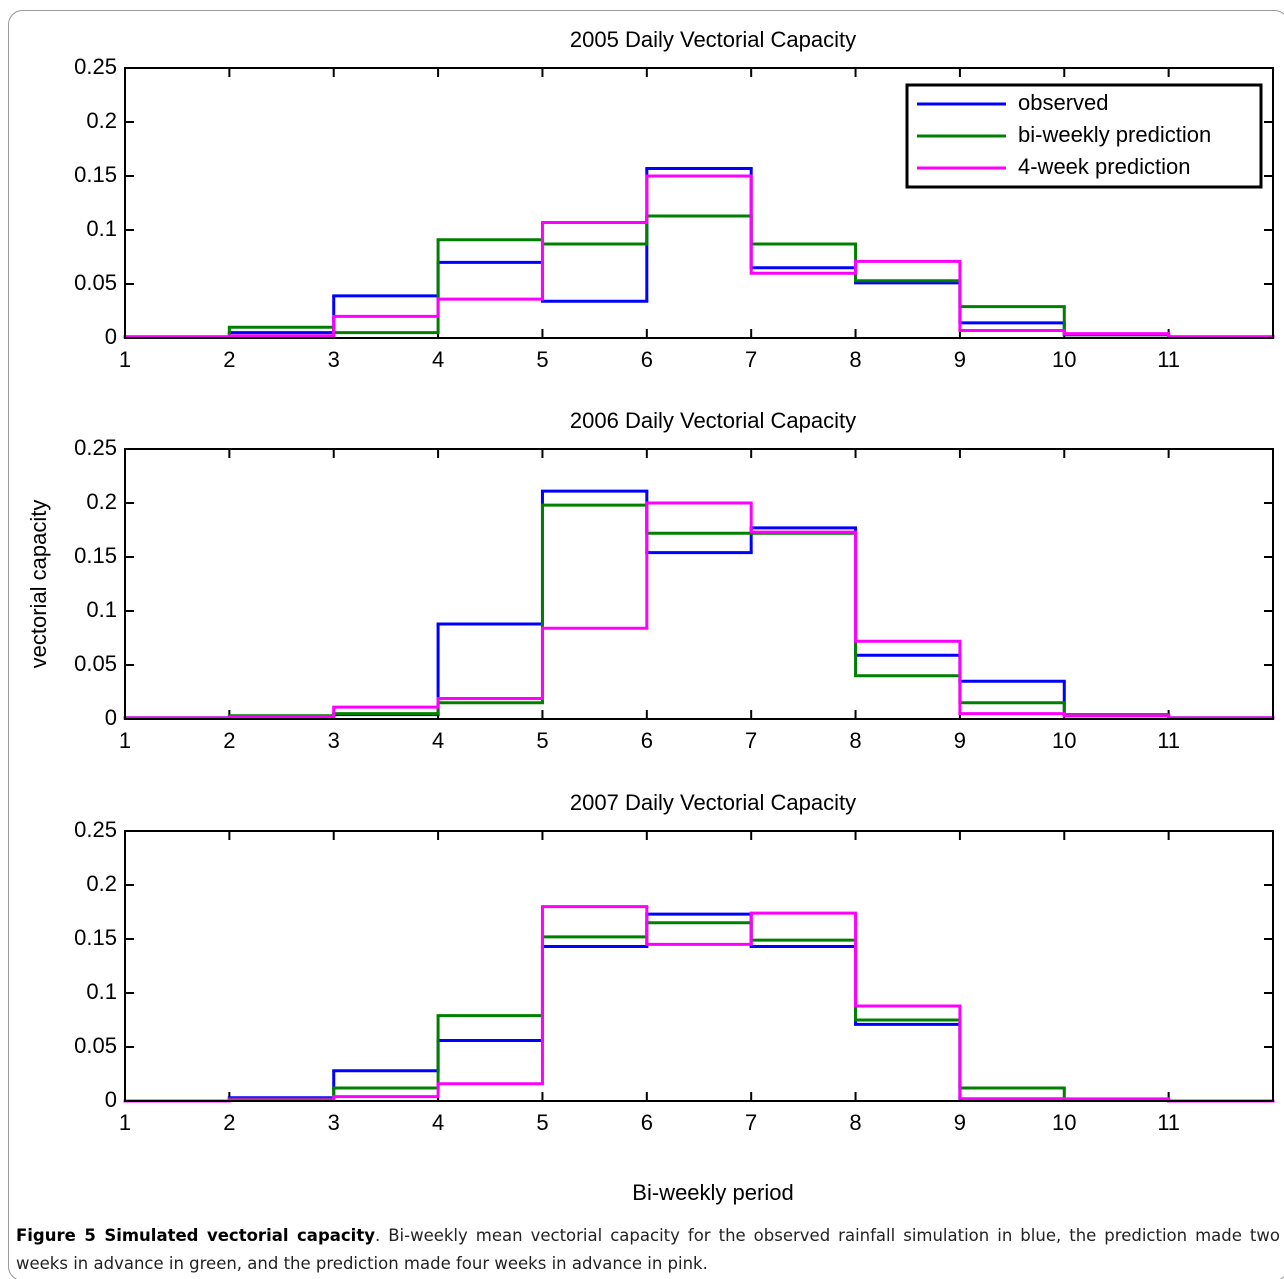  I want to click on legend-label: observed, so click(1063, 102).